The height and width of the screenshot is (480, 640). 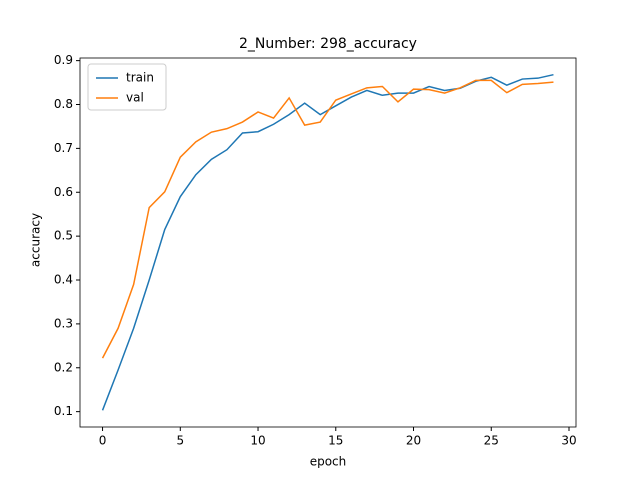 What do you see at coordinates (328, 462) in the screenshot?
I see `x-axis-label: epoch` at bounding box center [328, 462].